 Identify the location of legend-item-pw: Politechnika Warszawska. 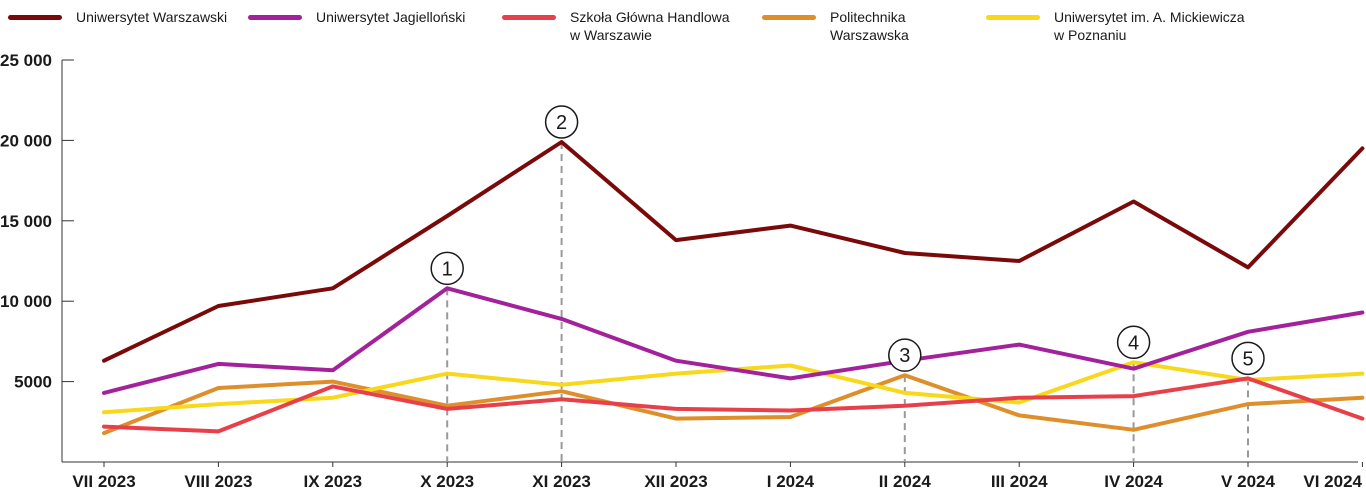
(835, 26).